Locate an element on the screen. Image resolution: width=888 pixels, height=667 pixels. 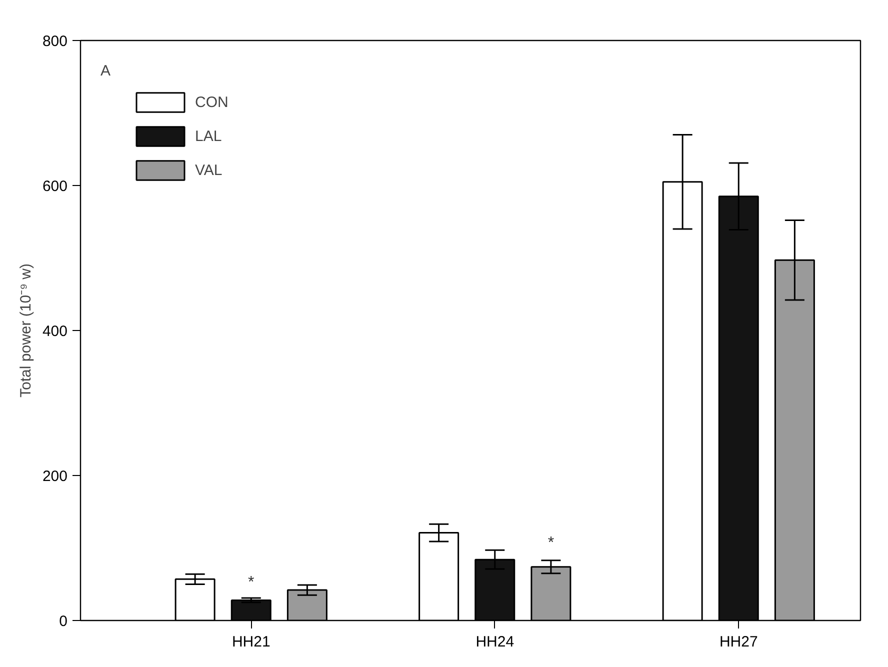
y-tick-label: 600 is located at coordinates (55, 186).